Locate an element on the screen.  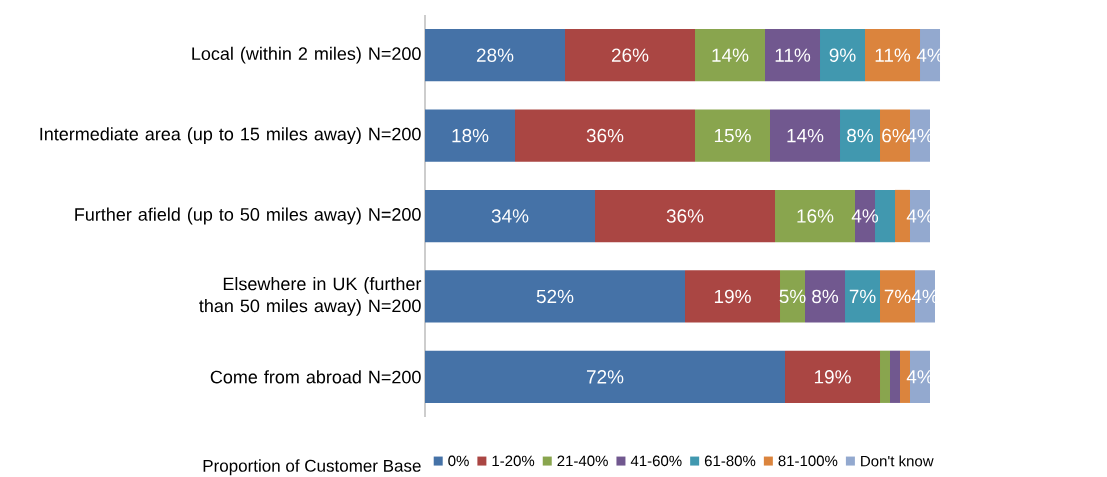
y-tick-label: Further afield (up to 50 miles away) N=200 is located at coordinates (248, 216).